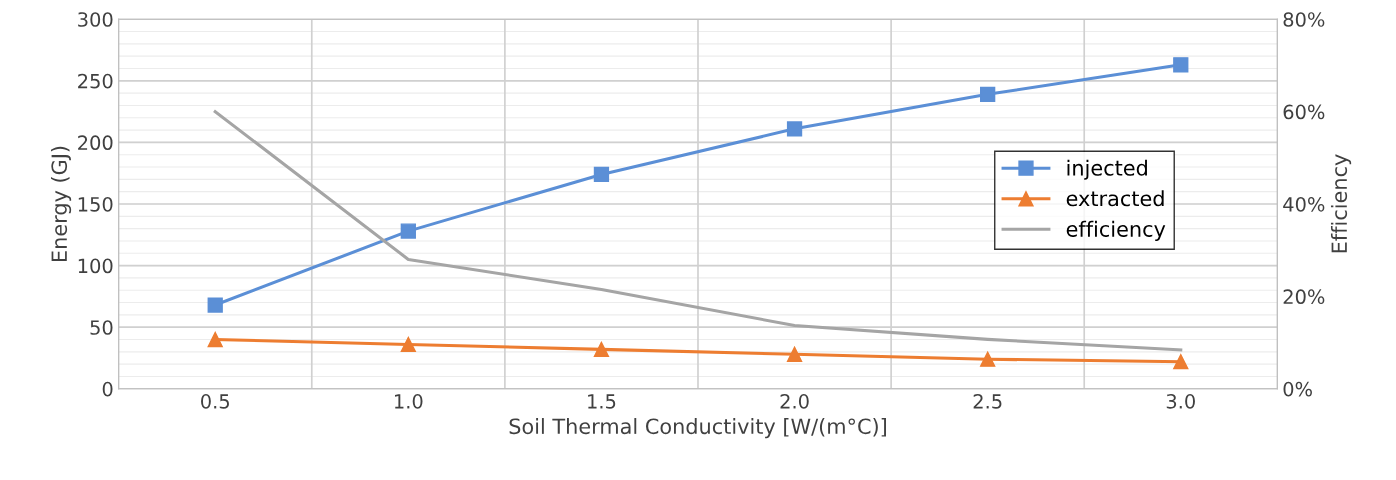 This screenshot has height=480, width=1396. What do you see at coordinates (1297, 389) in the screenshot?
I see `y2-tick-label: 0%` at bounding box center [1297, 389].